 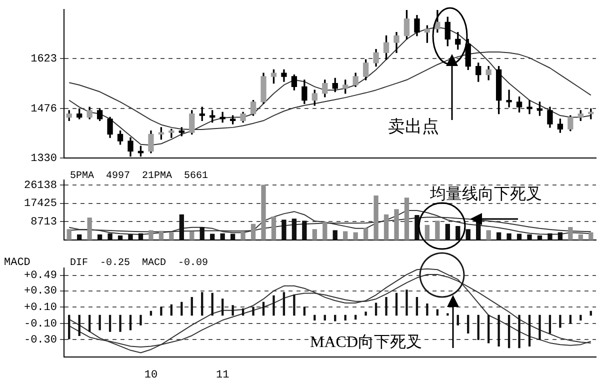 What do you see at coordinates (40, 324) in the screenshot?
I see `y-tick-label: -0.10` at bounding box center [40, 324].